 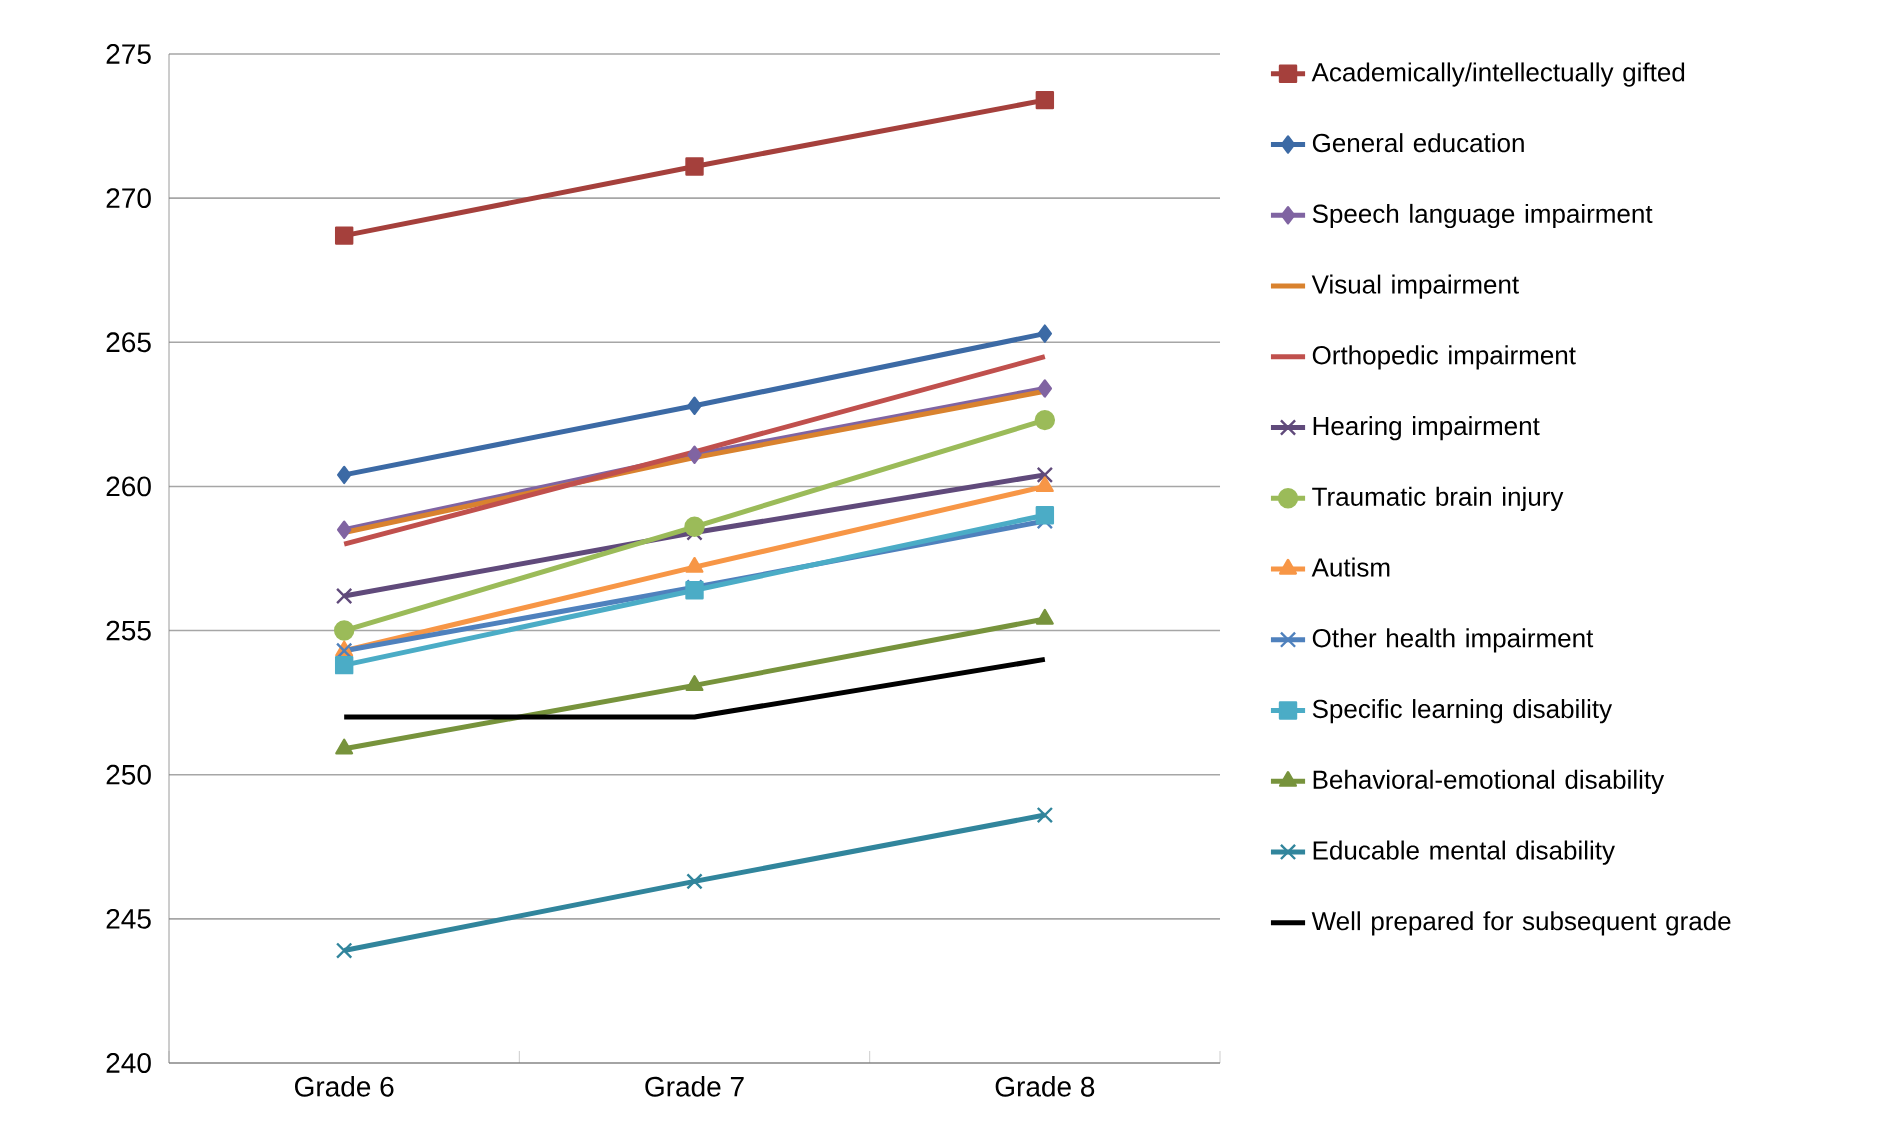 What do you see at coordinates (128, 54) in the screenshot?
I see `y-tick-label: 275` at bounding box center [128, 54].